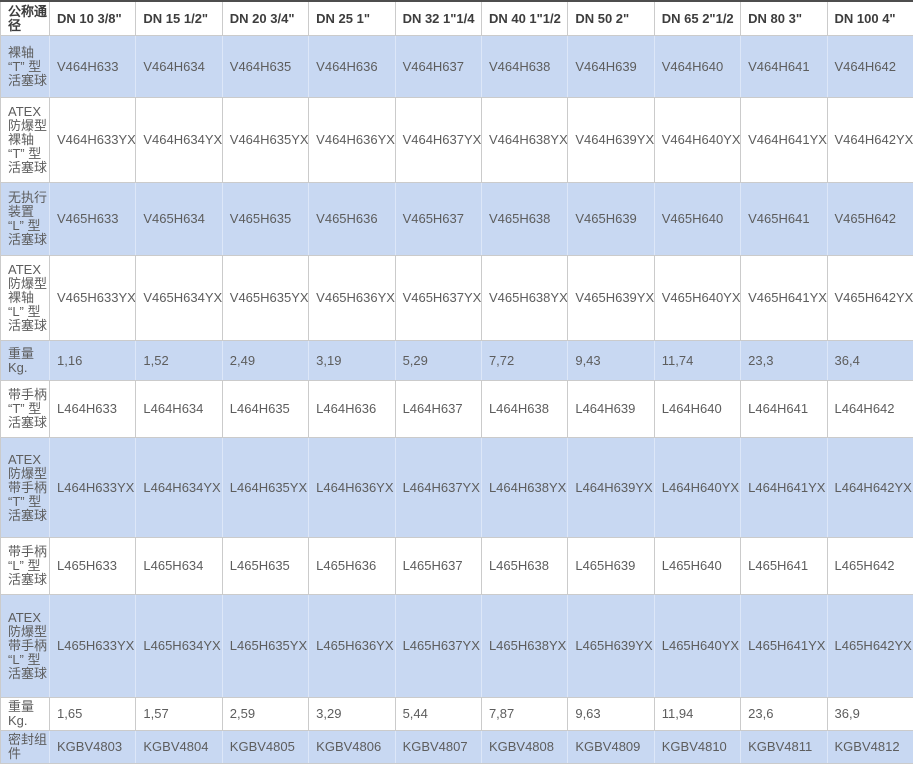 This screenshot has width=913, height=764. I want to click on table-cell: V464H635YX, so click(265, 140).